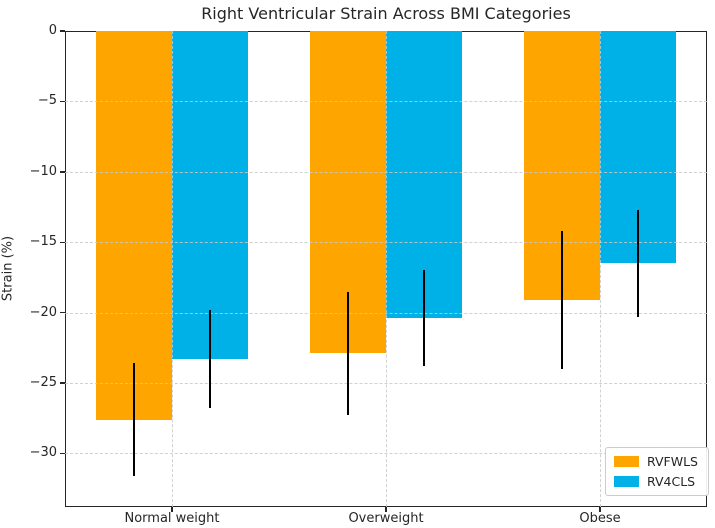 This screenshot has width=715, height=528. Describe the element at coordinates (626, 461) in the screenshot. I see `legend-swatch-rvfwls` at that location.